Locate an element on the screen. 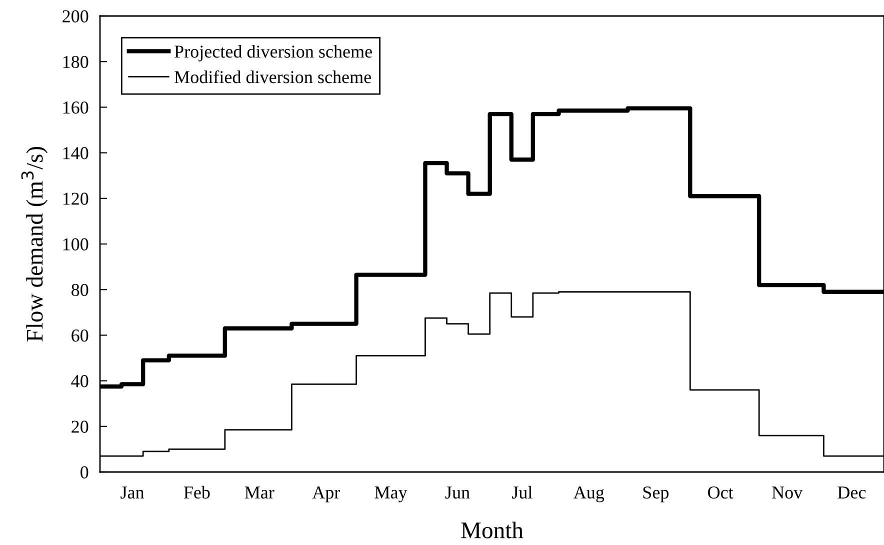 The width and height of the screenshot is (884, 545). legend-label: Modified diversion scheme is located at coordinates (272, 77).